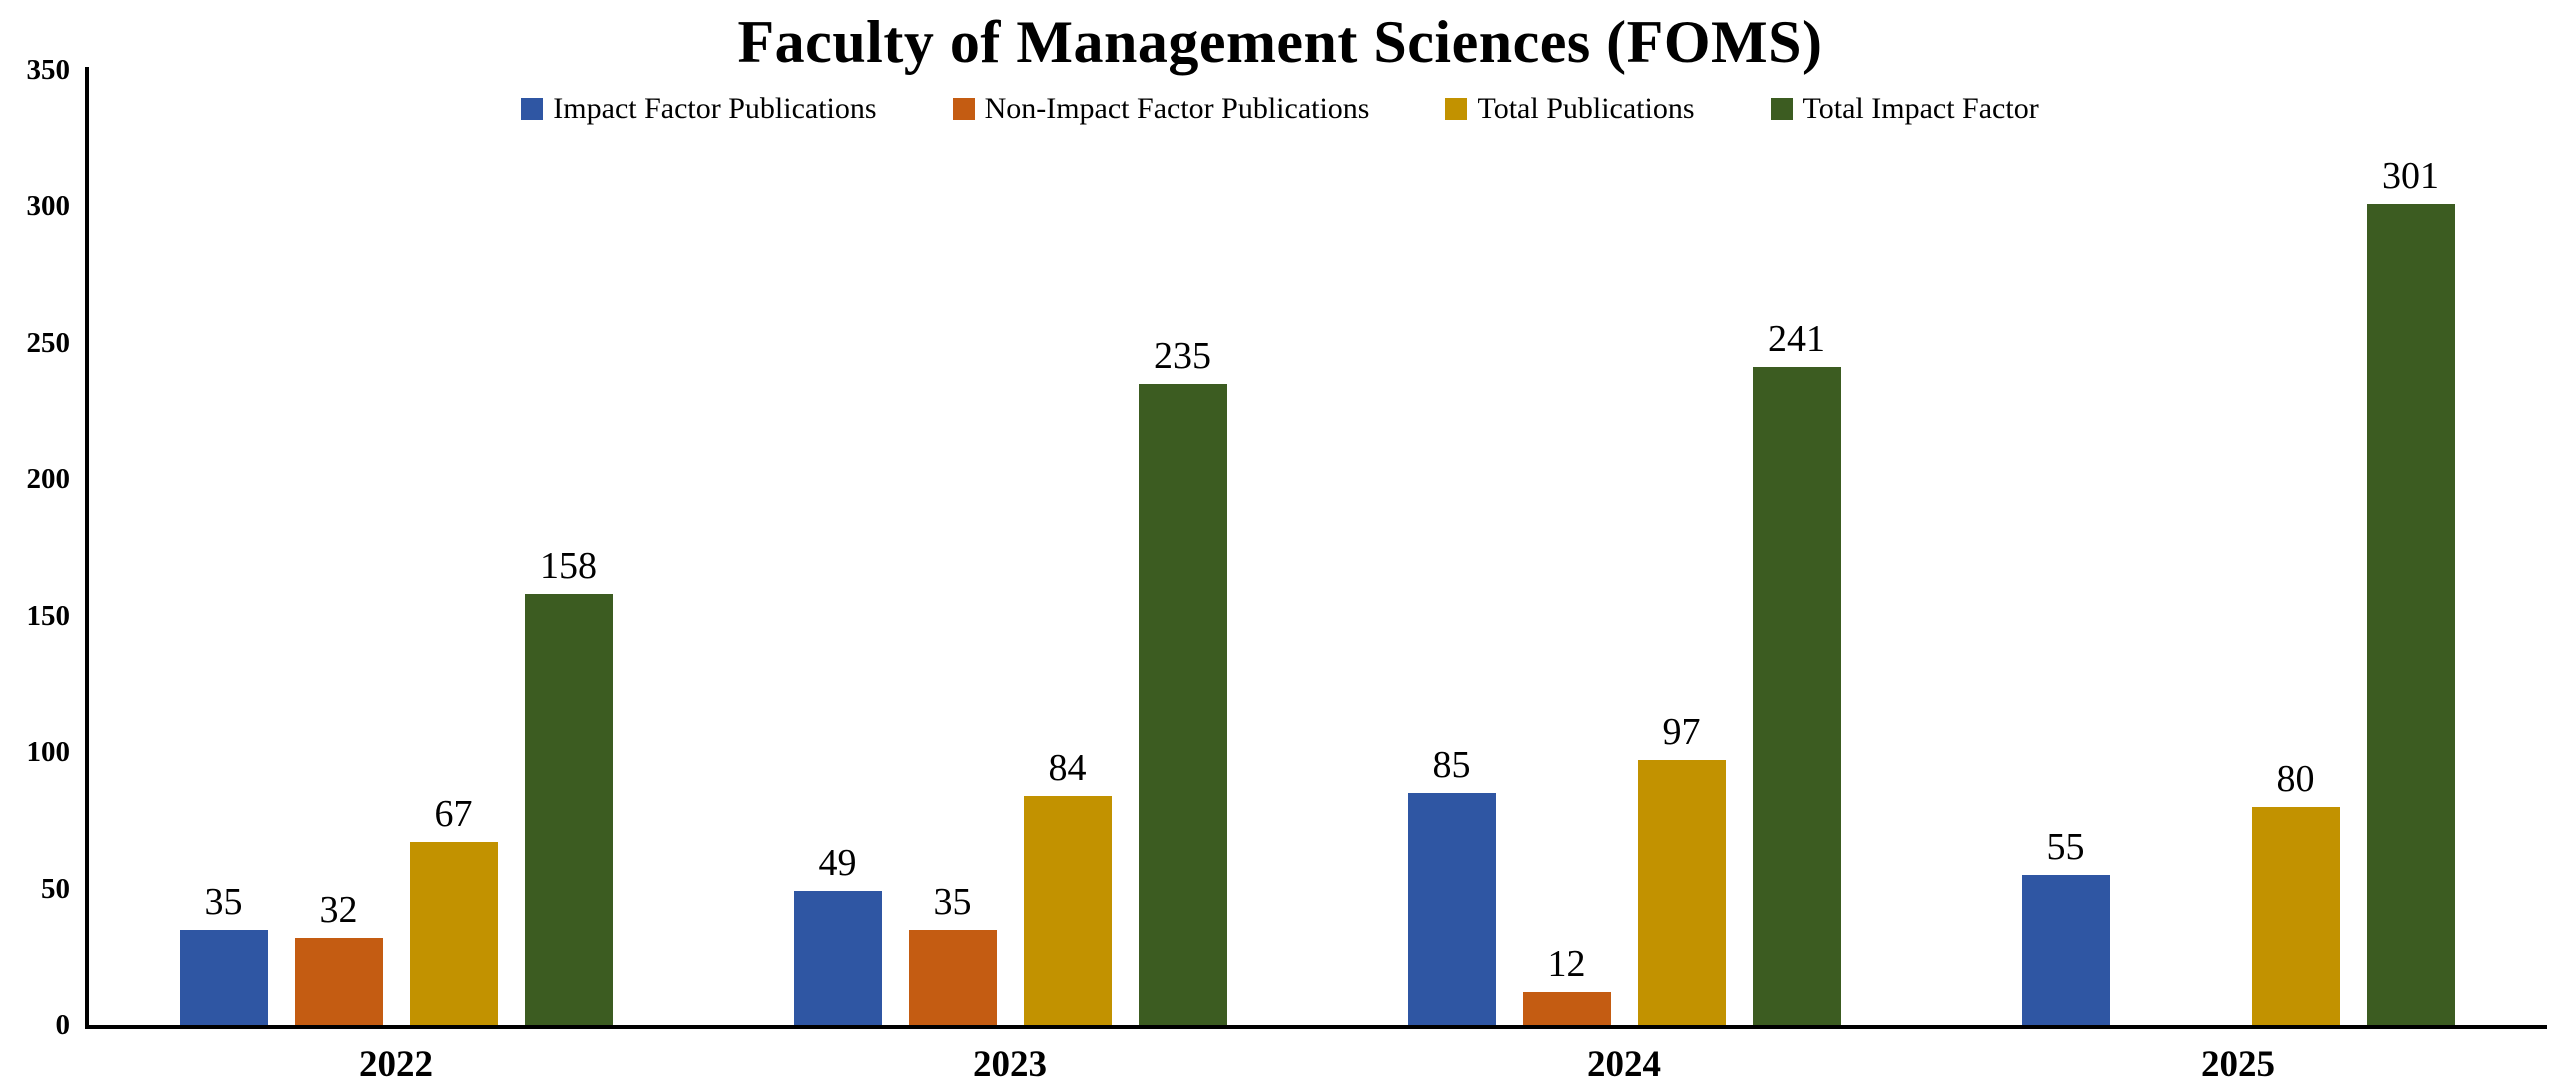 This screenshot has width=2560, height=1089. Describe the element at coordinates (1177, 108) in the screenshot. I see `legend-label: Non-Impact Factor Publications` at that location.